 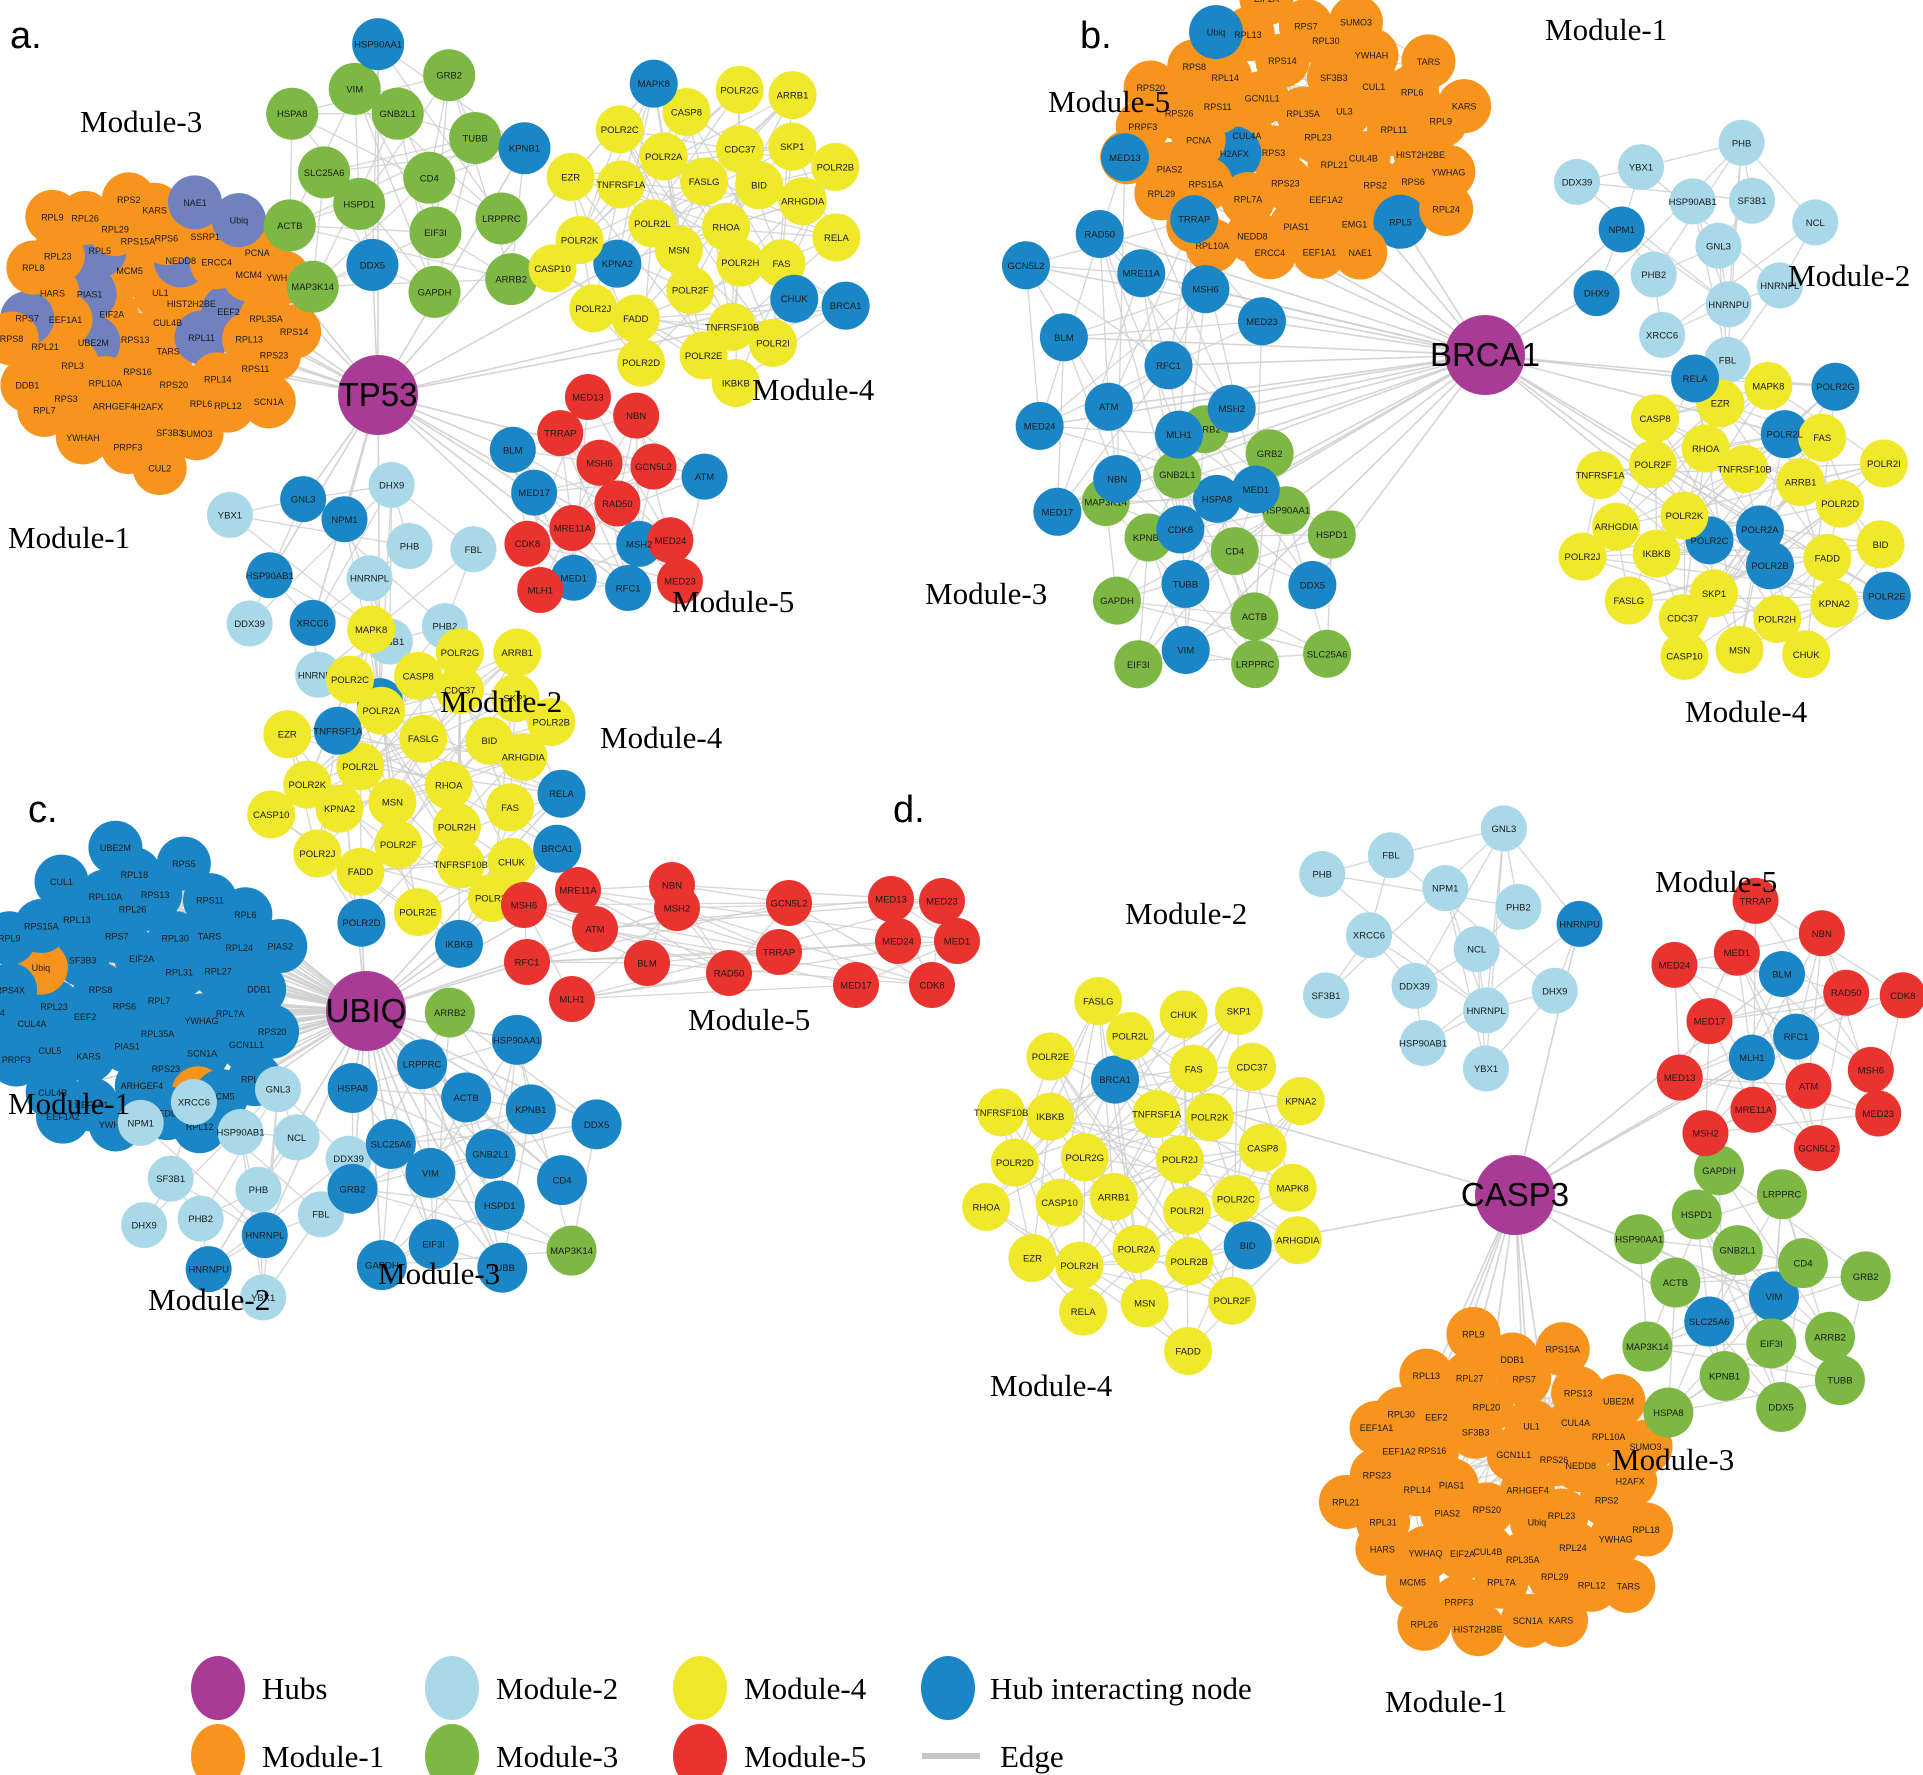 I want to click on node-label-POLR2D: POLR2D, so click(x=361, y=923).